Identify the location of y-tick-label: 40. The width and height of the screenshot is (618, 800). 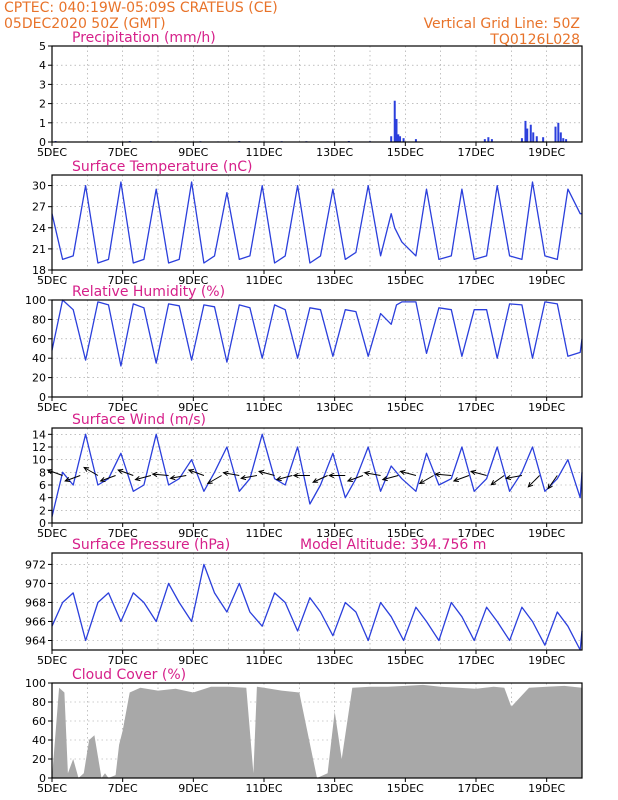
(39, 358).